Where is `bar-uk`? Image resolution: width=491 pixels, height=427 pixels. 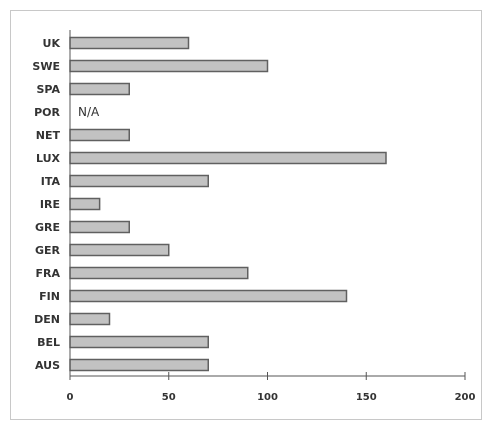 bar-uk is located at coordinates (129, 43).